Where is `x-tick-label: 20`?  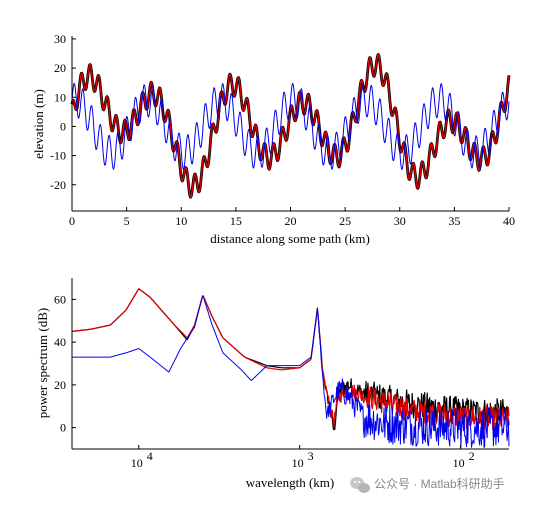 x-tick-label: 20 is located at coordinates (291, 221).